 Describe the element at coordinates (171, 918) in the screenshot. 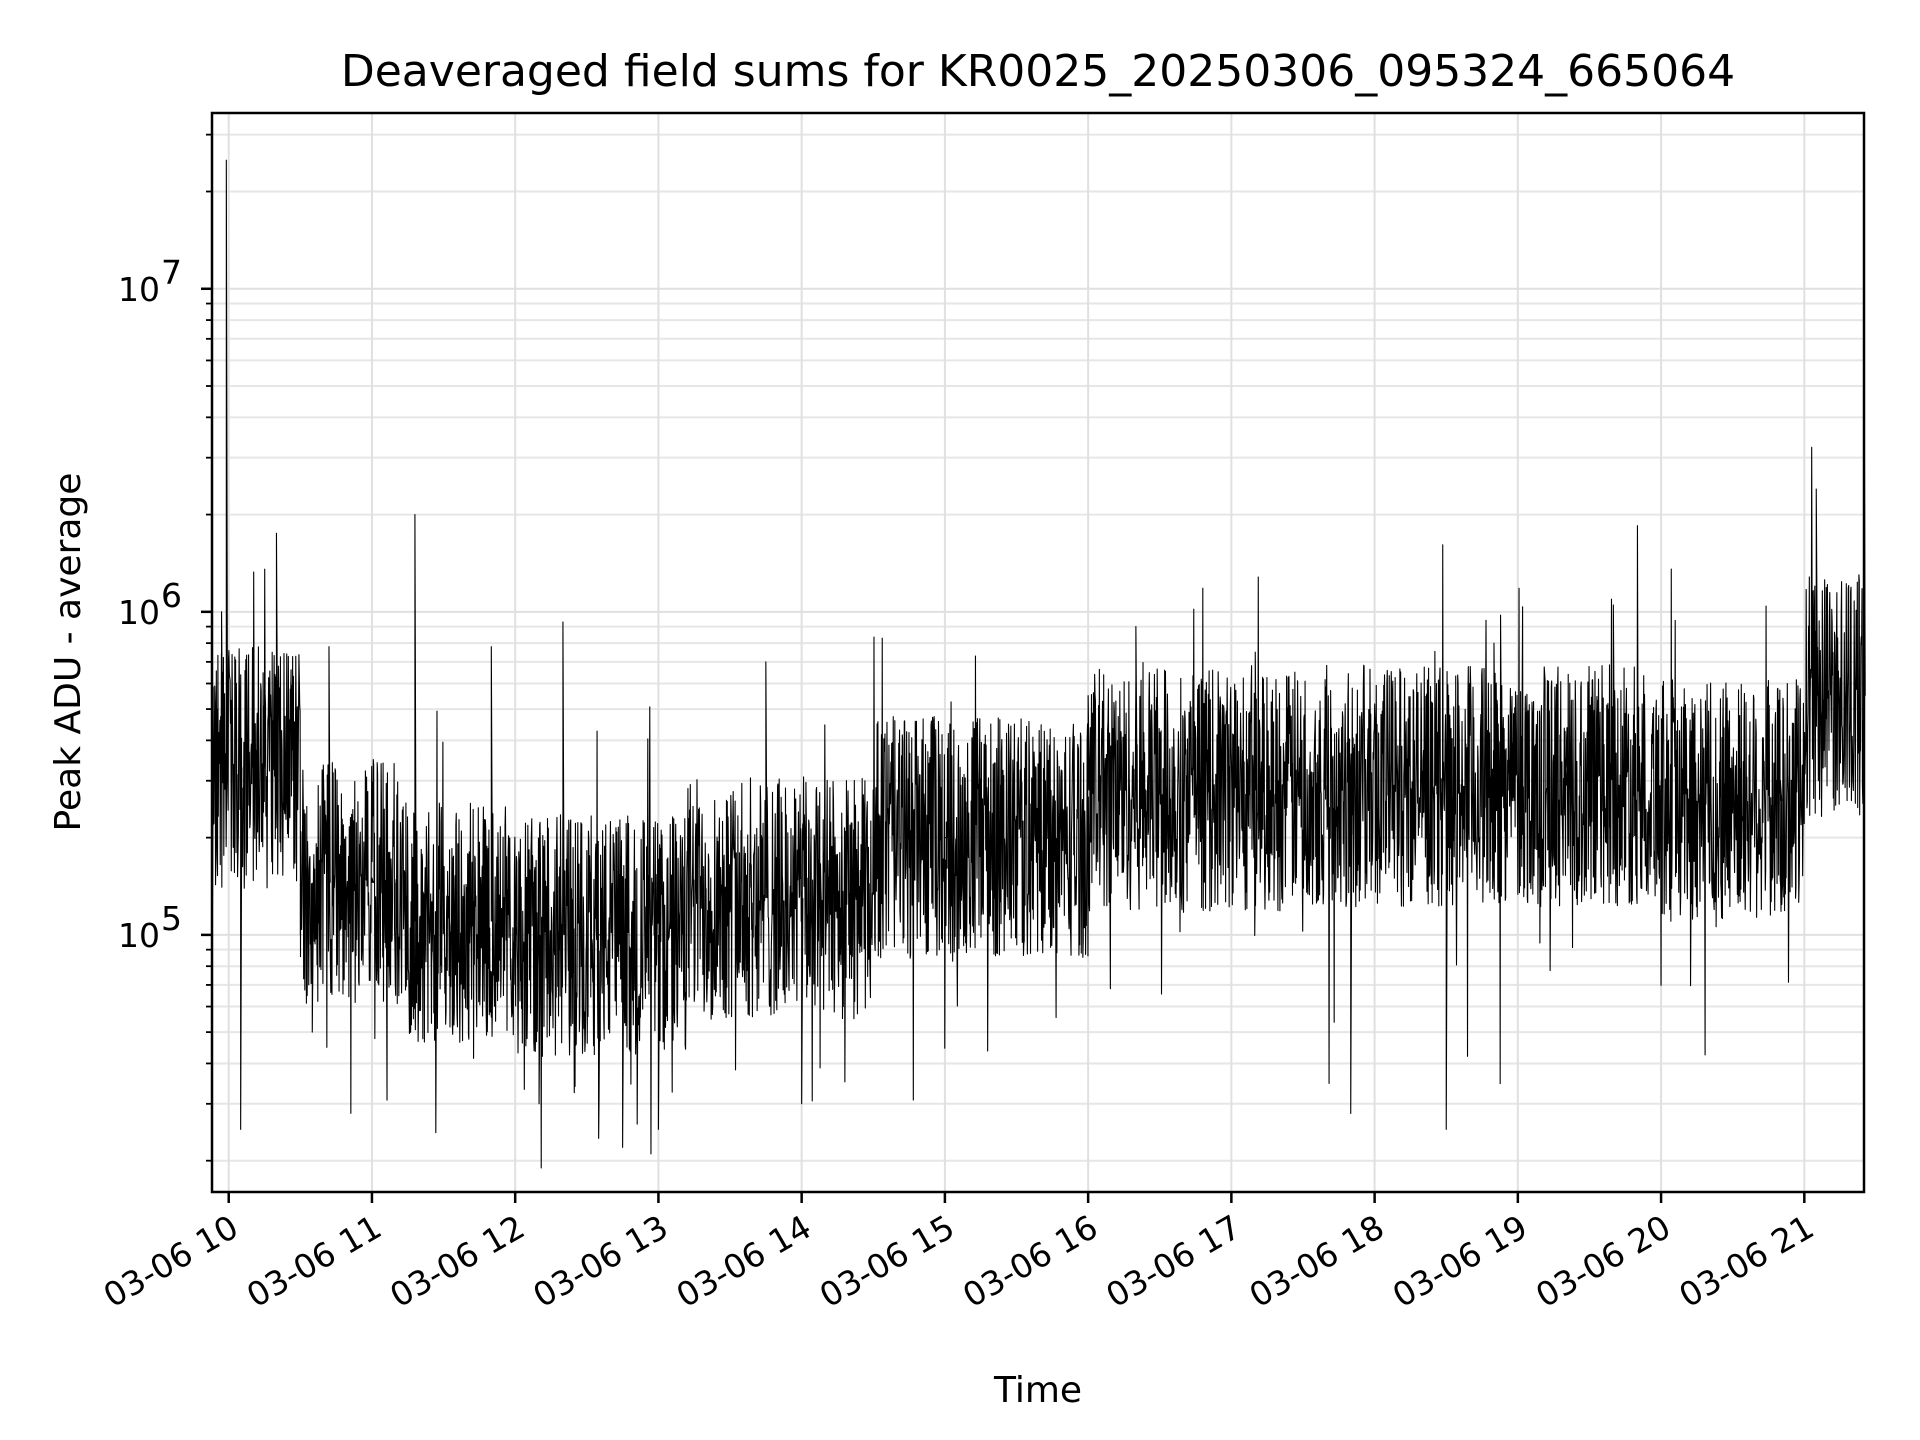

I see `y-tick-exponent: 5` at that location.